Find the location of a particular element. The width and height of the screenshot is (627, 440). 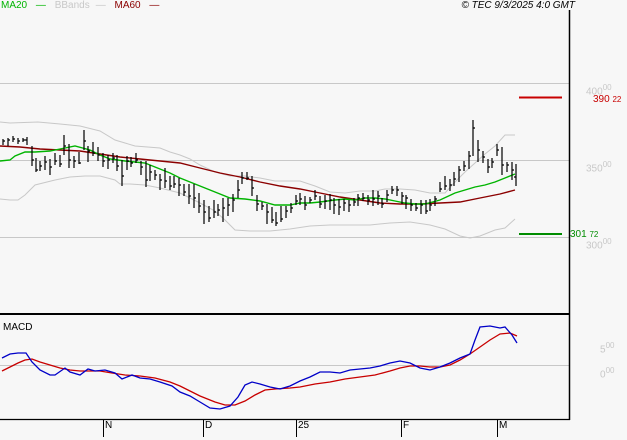

x-tick-nov: N is located at coordinates (109, 425).